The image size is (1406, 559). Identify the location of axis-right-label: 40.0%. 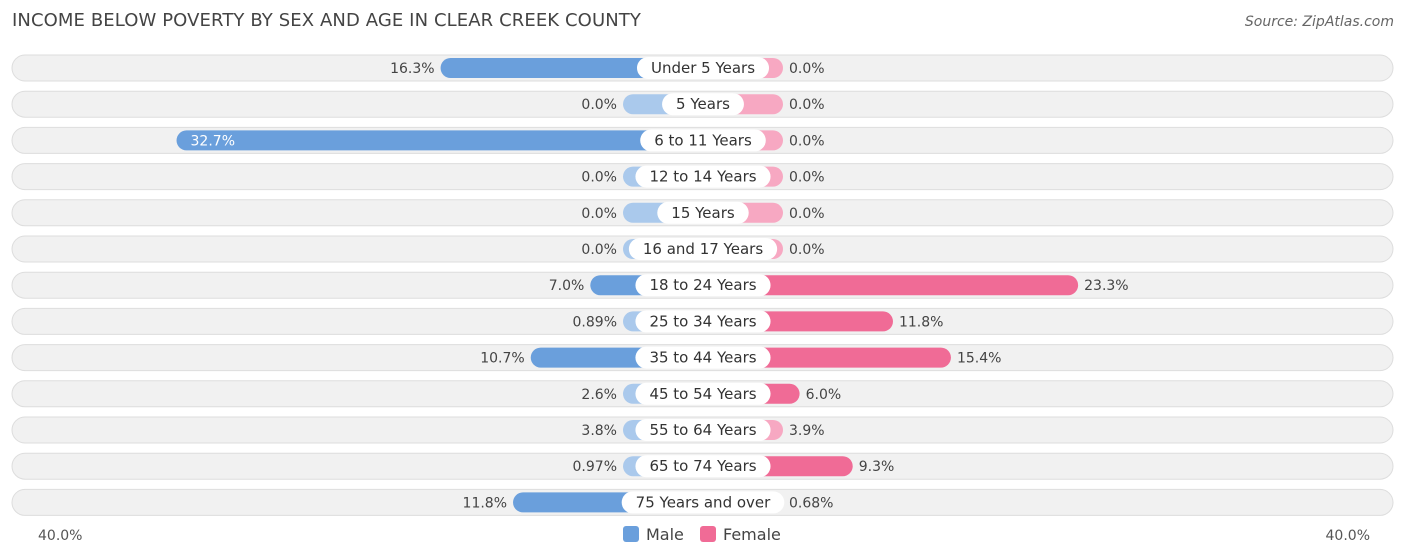
(1348, 536).